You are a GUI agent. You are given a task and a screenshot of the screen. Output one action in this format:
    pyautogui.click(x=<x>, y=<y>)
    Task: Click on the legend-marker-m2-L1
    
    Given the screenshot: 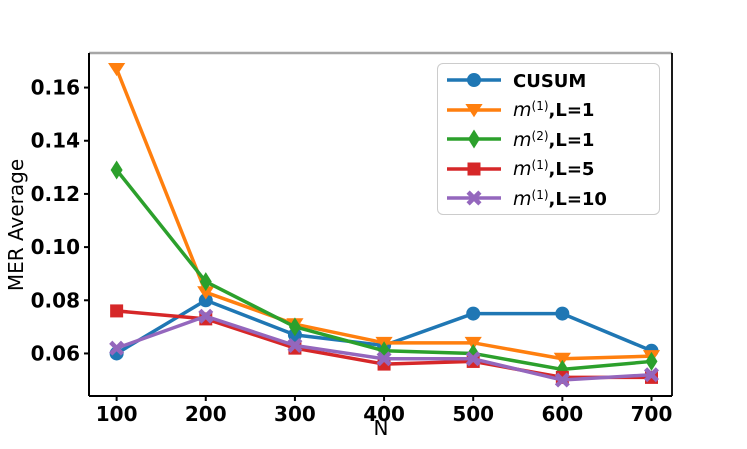 What is the action you would take?
    pyautogui.click(x=474, y=139)
    